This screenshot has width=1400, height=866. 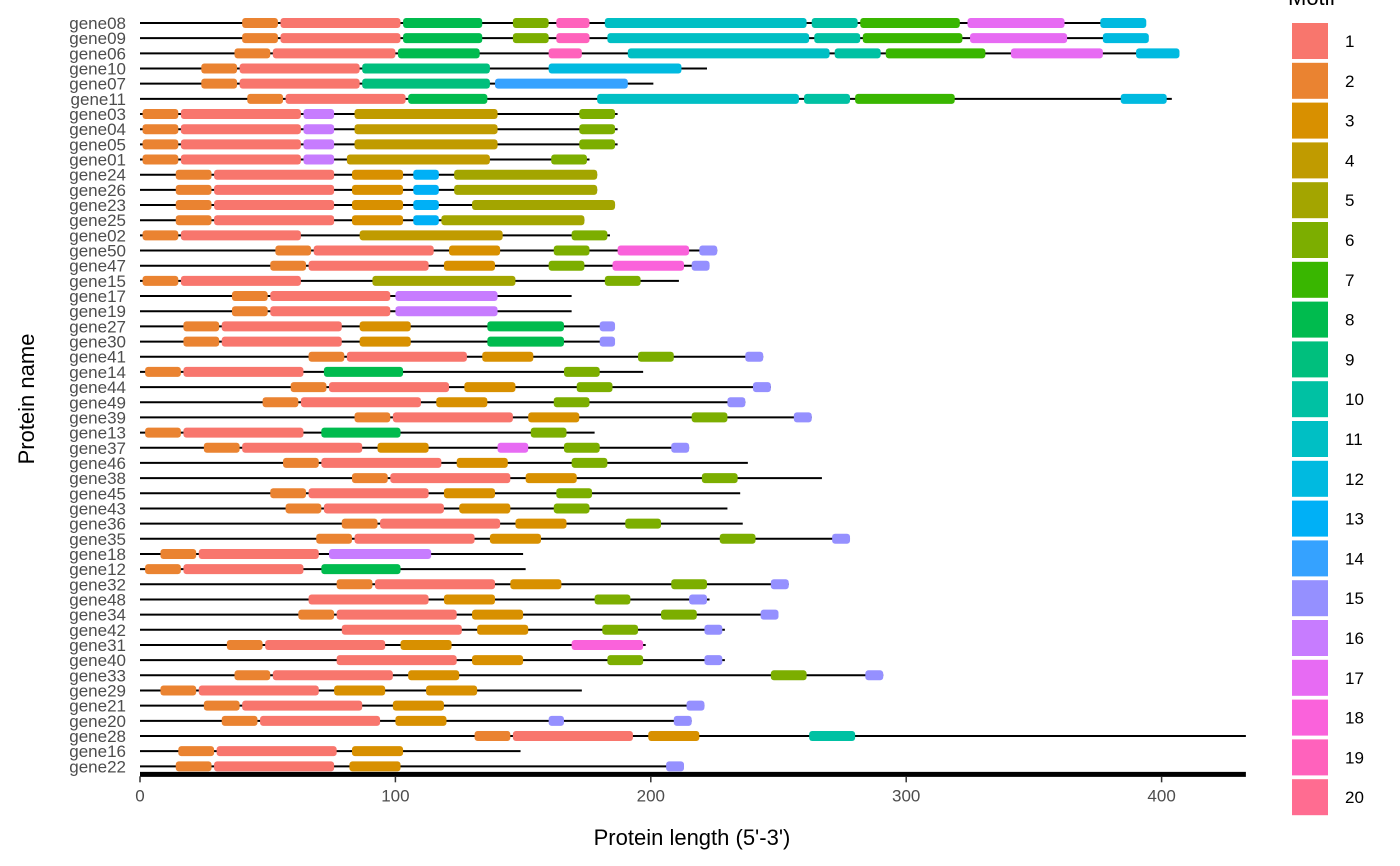 I want to click on x-tick-label-300: 300, so click(x=906, y=795).